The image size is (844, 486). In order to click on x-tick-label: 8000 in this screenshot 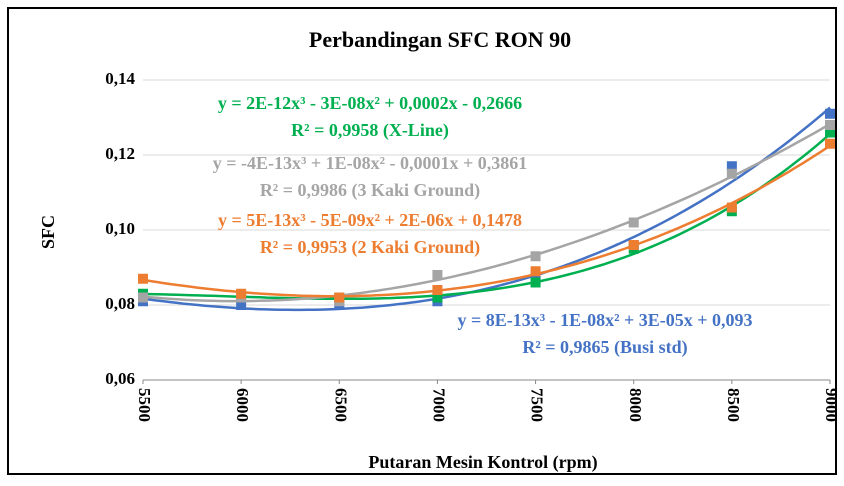, I will do `click(635, 405)`.